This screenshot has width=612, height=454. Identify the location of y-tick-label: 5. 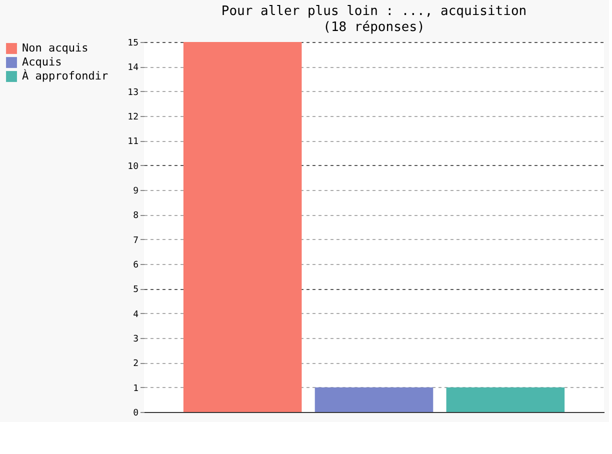
(135, 290).